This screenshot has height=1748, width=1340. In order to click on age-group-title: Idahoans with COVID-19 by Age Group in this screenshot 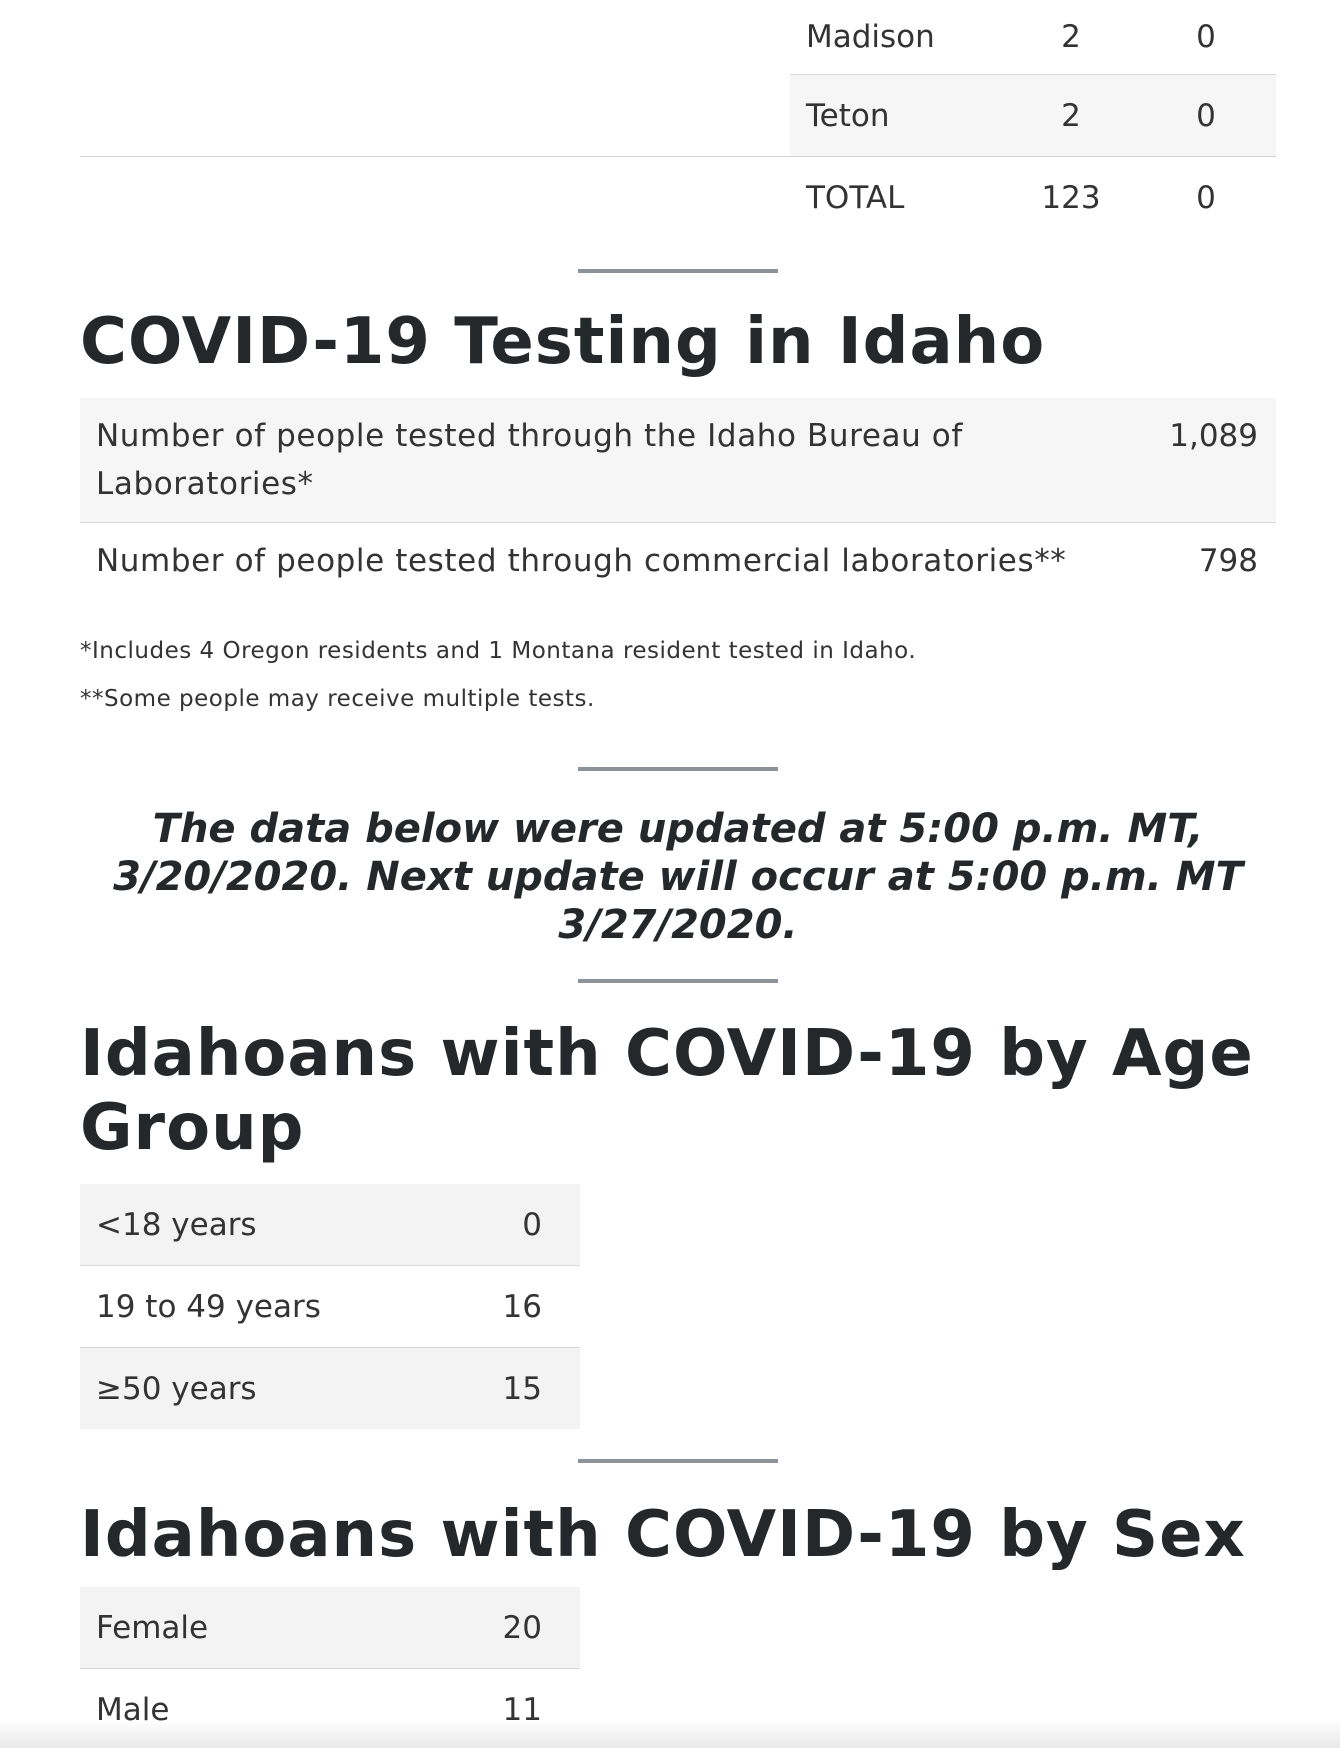, I will do `click(667, 1091)`.